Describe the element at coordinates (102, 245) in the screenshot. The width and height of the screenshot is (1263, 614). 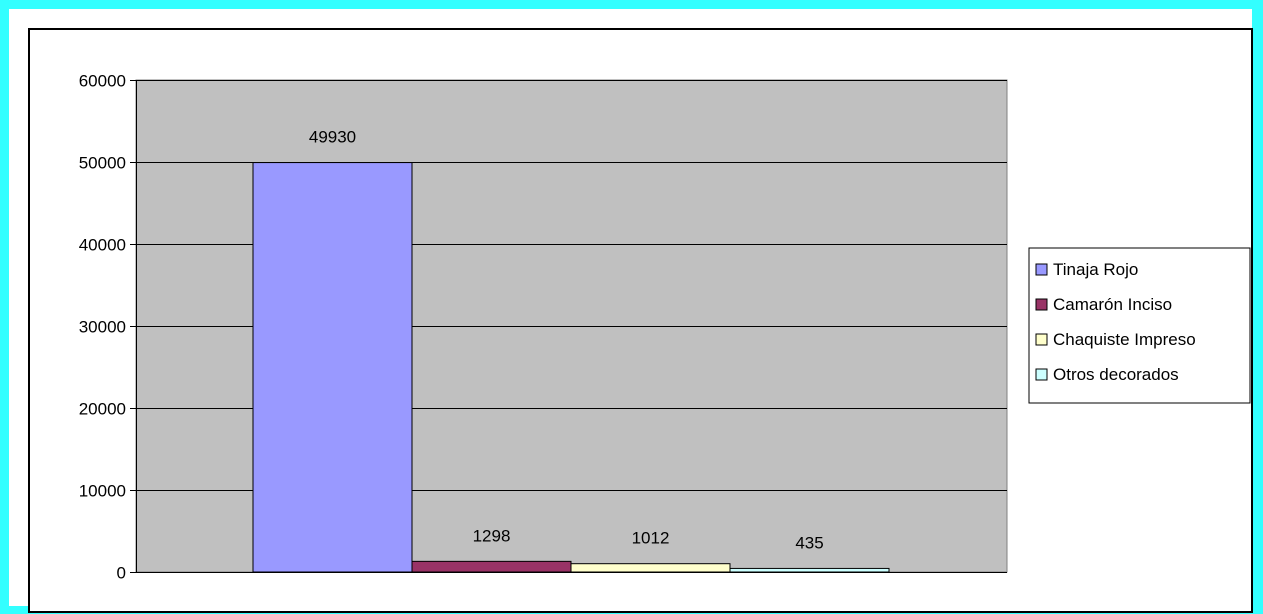
I see `y-tick-label: 40000` at that location.